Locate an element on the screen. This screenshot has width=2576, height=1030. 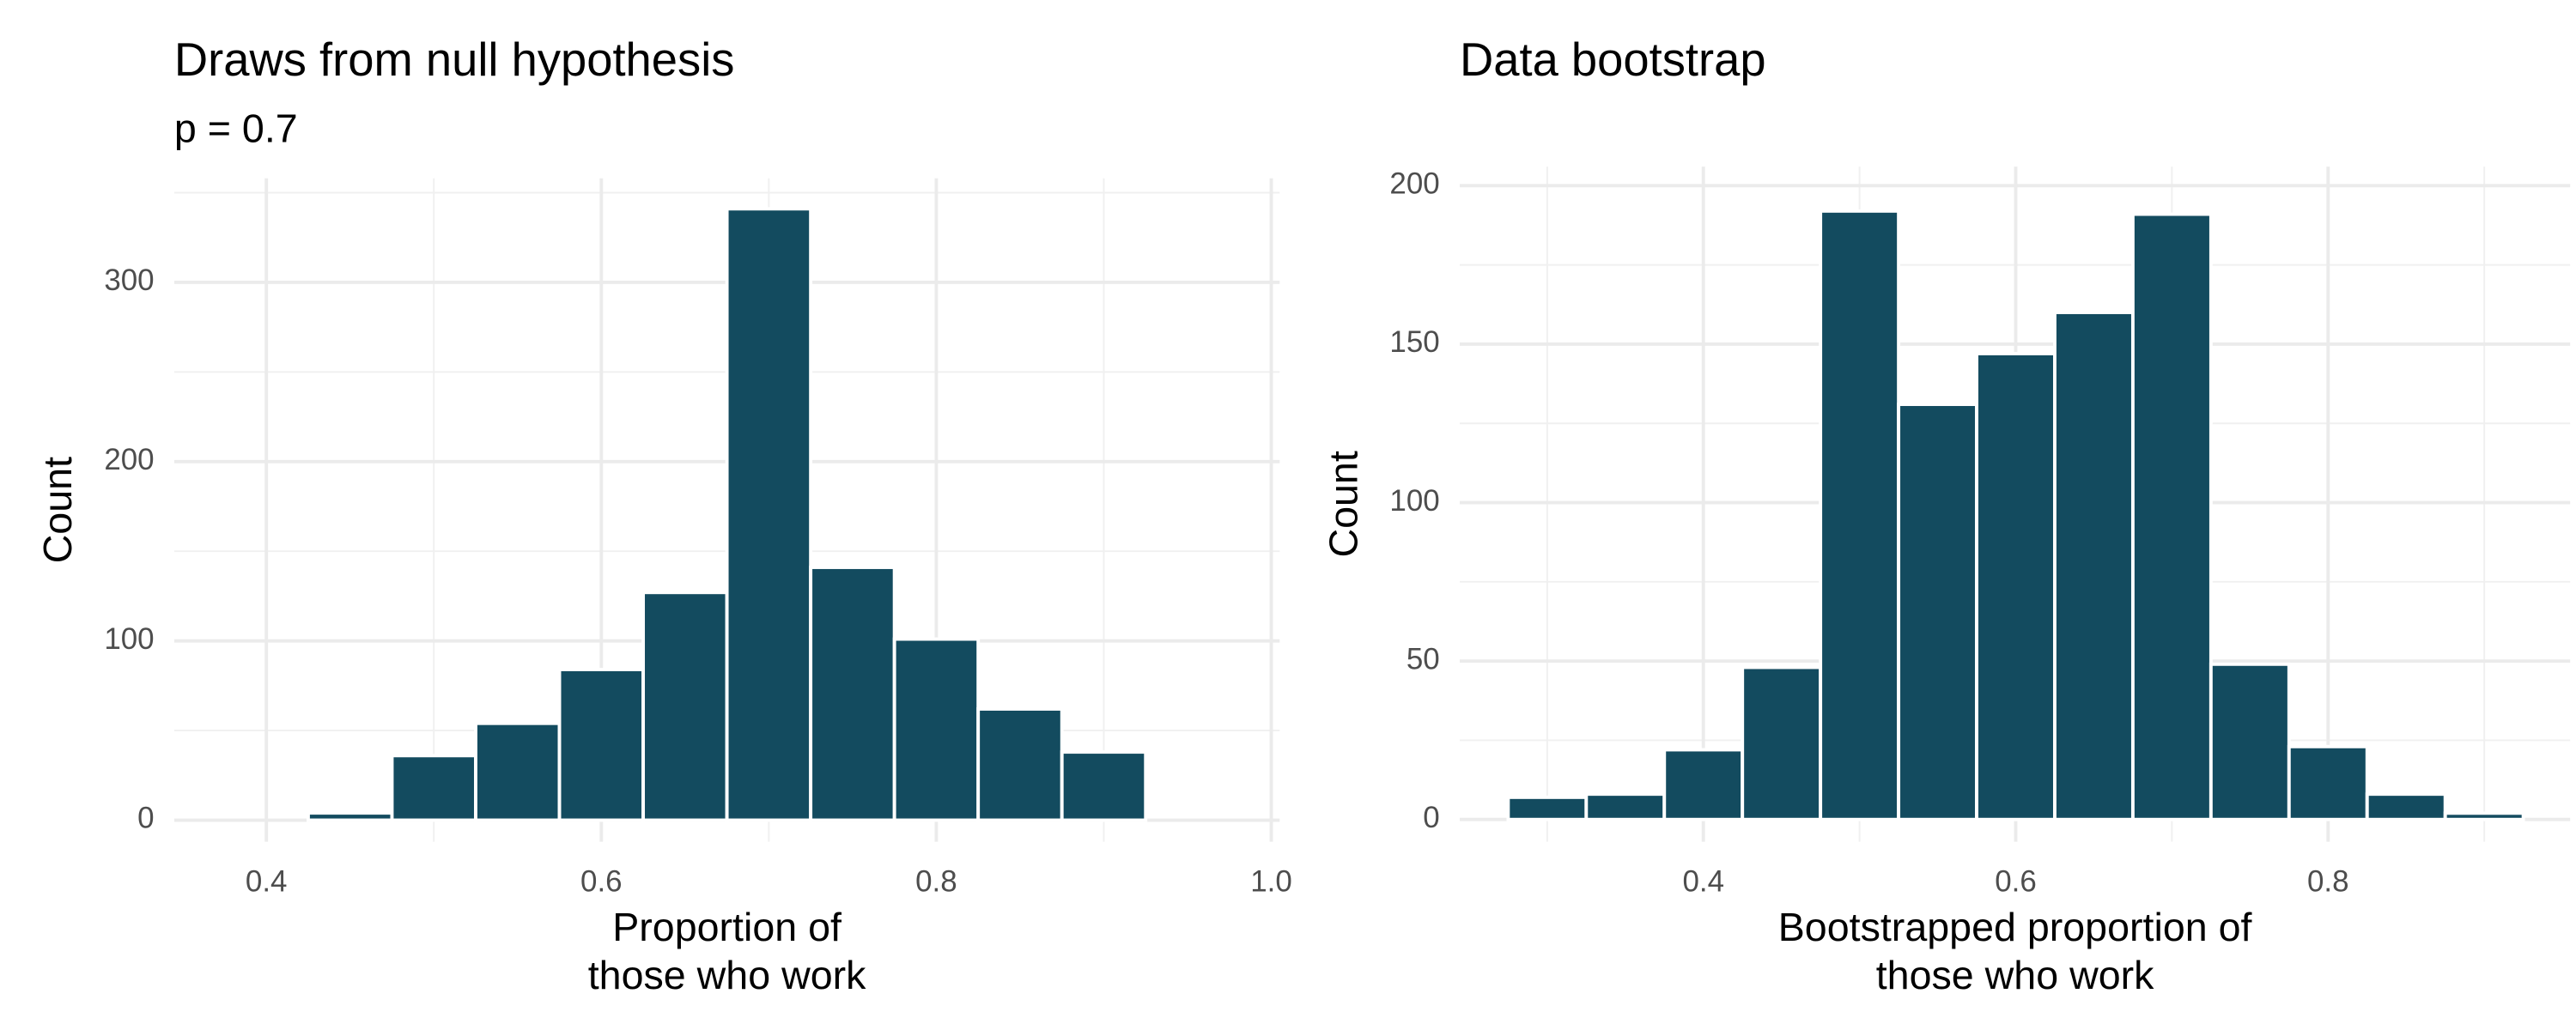
x-axis-label: Bootstrapped proportion of is located at coordinates (2016, 927).